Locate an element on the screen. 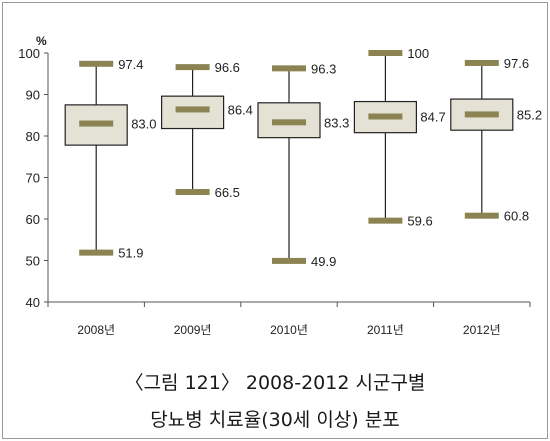  x-tick-label: 2010년 is located at coordinates (289, 330).